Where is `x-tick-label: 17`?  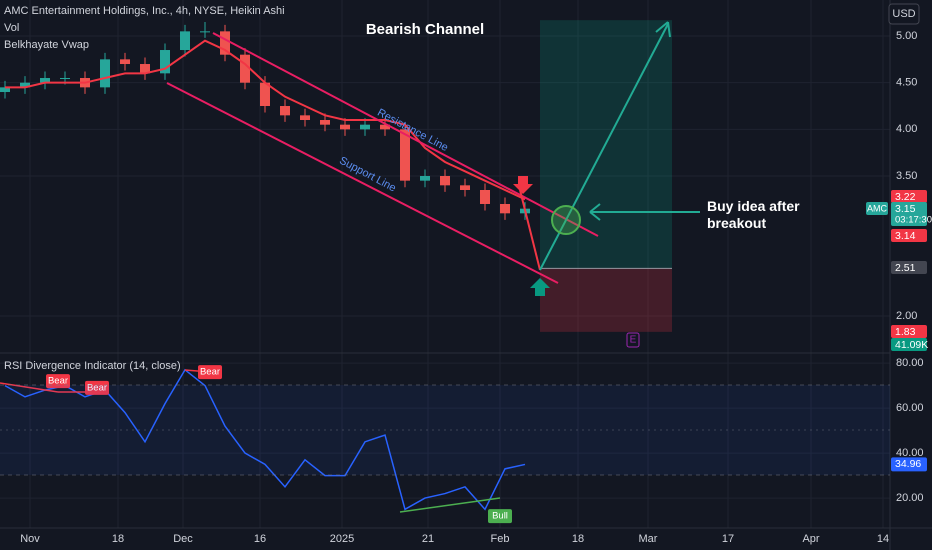 x-tick-label: 17 is located at coordinates (728, 539).